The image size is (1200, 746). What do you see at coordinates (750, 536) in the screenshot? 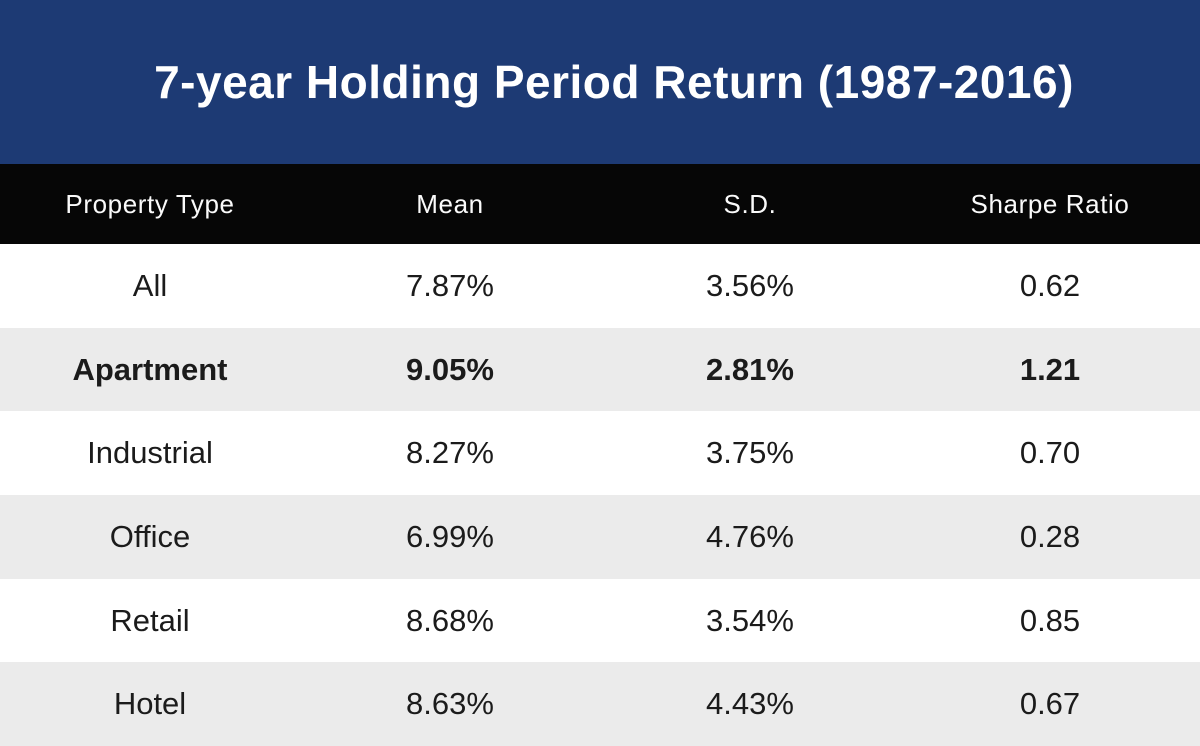
I see `table-cell: 4.76%` at bounding box center [750, 536].